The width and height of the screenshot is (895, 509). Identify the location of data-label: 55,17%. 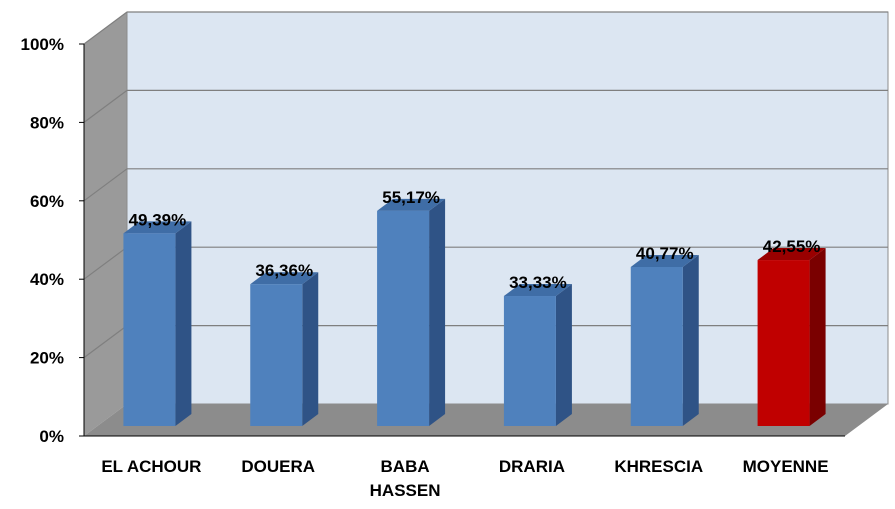
(411, 197).